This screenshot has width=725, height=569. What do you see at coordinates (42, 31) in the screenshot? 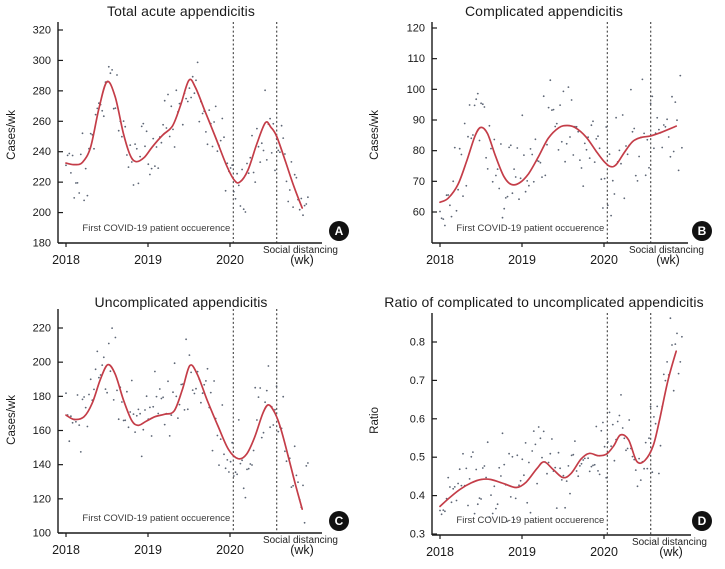
I see `y-tick-label: 320` at bounding box center [42, 31].